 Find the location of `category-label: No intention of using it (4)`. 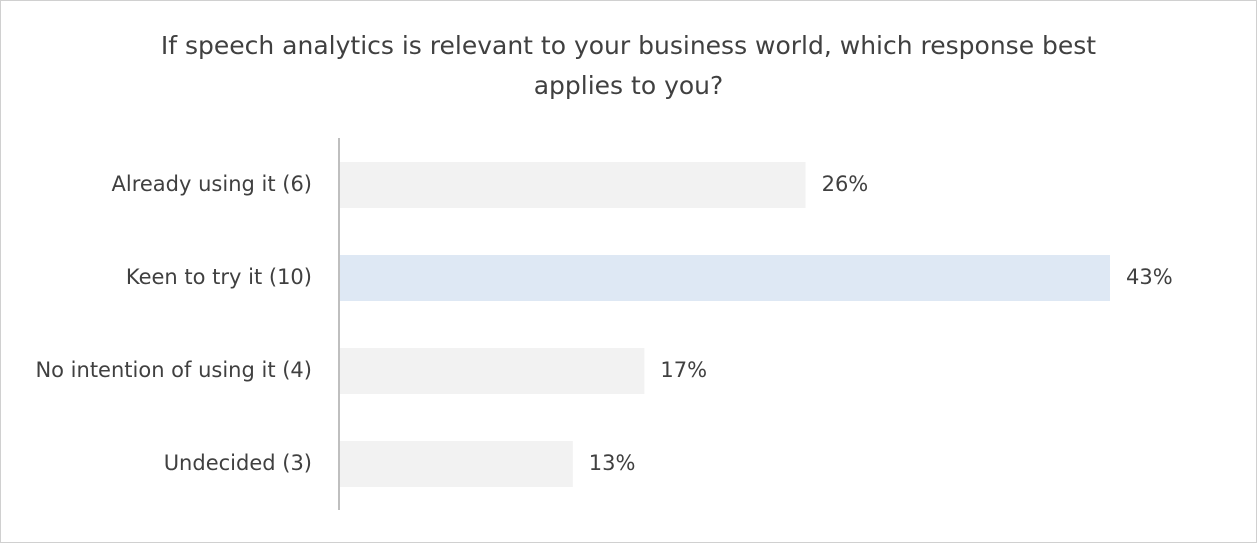

category-label: No intention of using it (4) is located at coordinates (173, 370).